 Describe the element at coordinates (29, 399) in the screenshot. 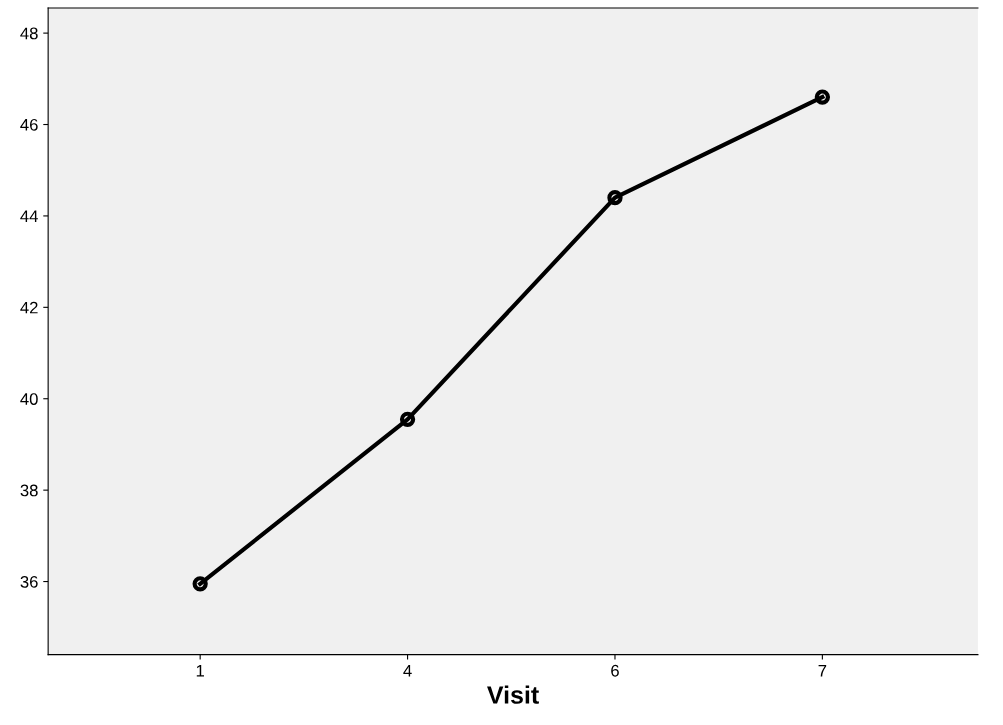

I see `y-tick-label: 40` at that location.